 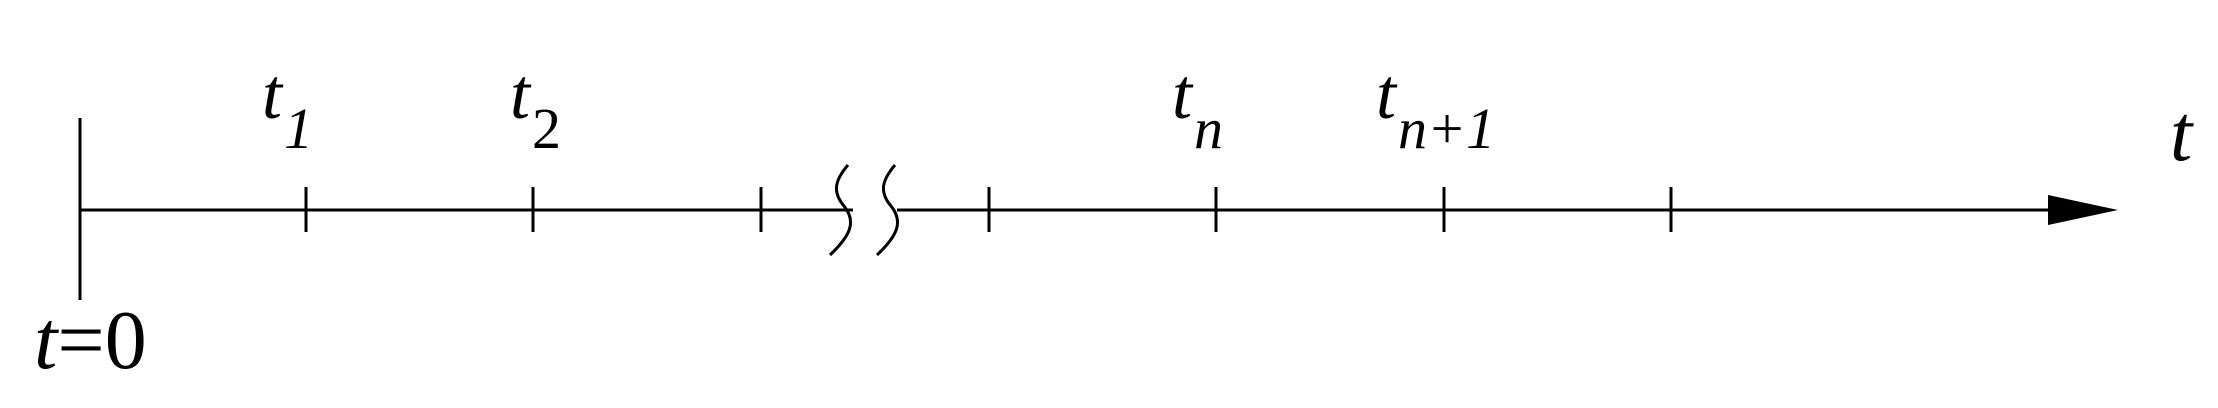 What do you see at coordinates (1387, 94) in the screenshot?
I see `label-tn1-var: t` at bounding box center [1387, 94].